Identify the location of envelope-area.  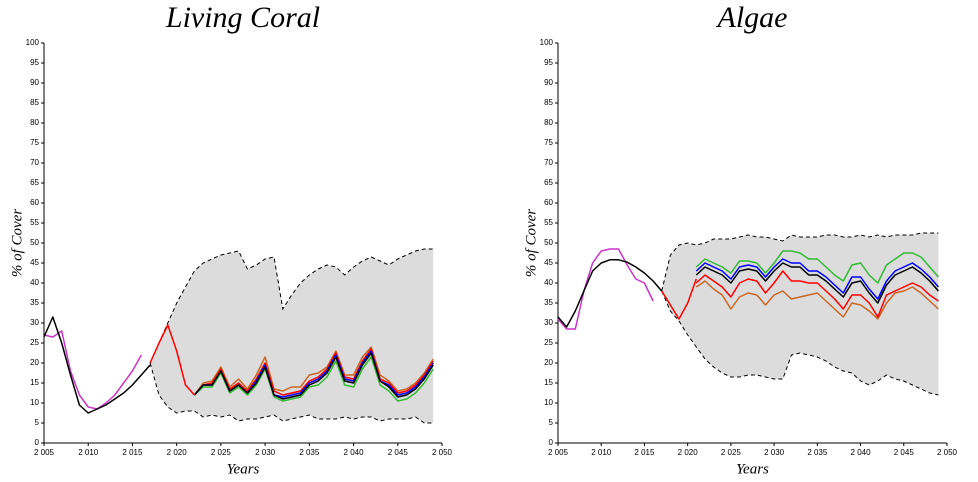
(292, 336).